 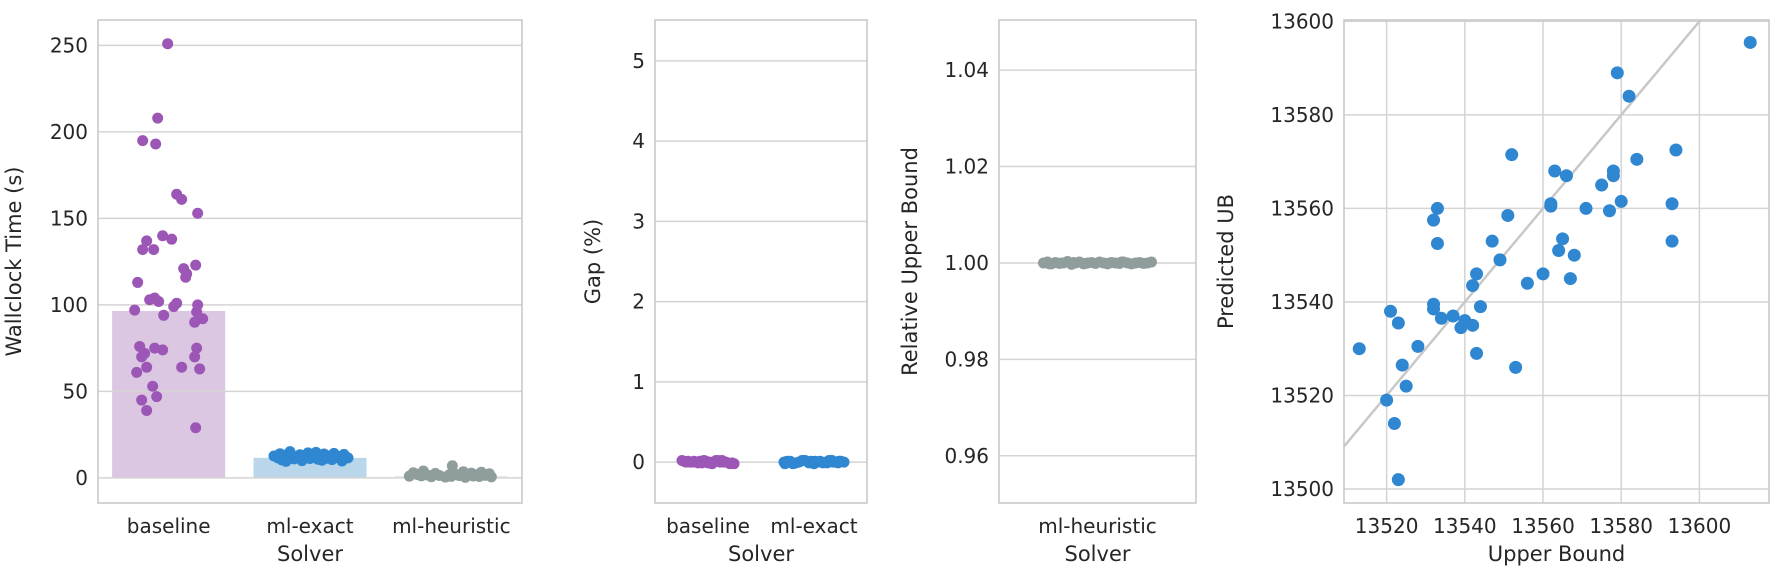 I want to click on category-label: baseline, so click(x=169, y=526).